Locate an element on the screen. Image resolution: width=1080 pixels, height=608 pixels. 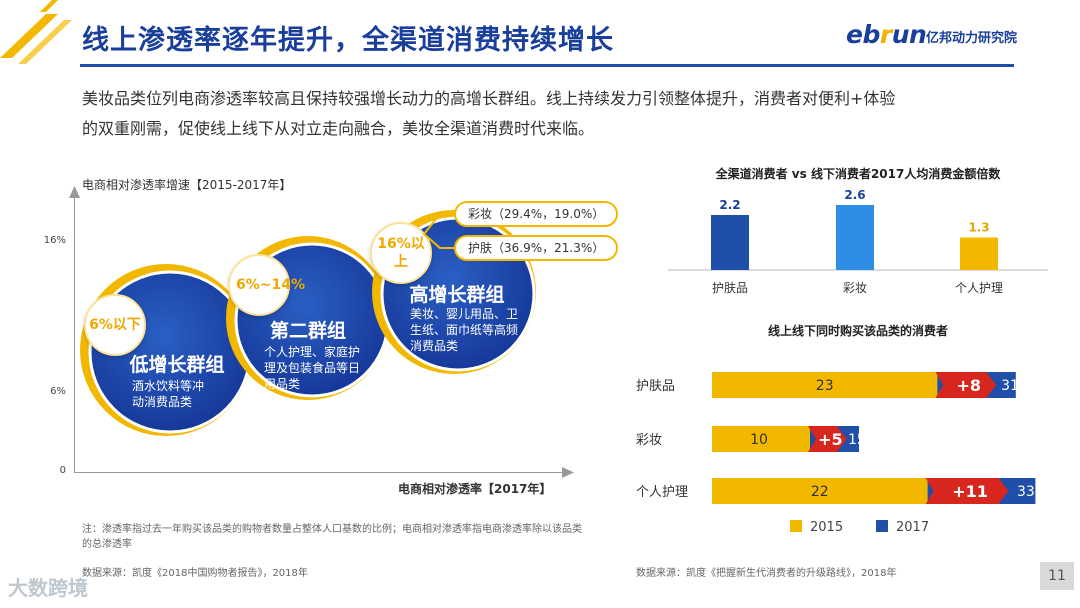
vbar-value-2: 1.3 is located at coordinates (978, 228).